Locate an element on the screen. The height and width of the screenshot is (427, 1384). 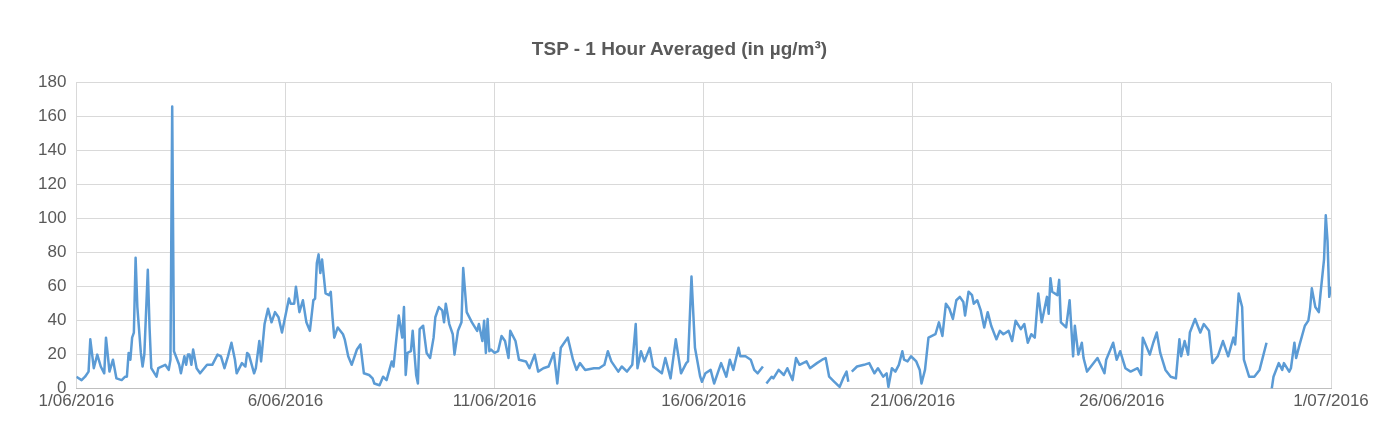
x-tick-label: 6/06/2016 is located at coordinates (285, 401).